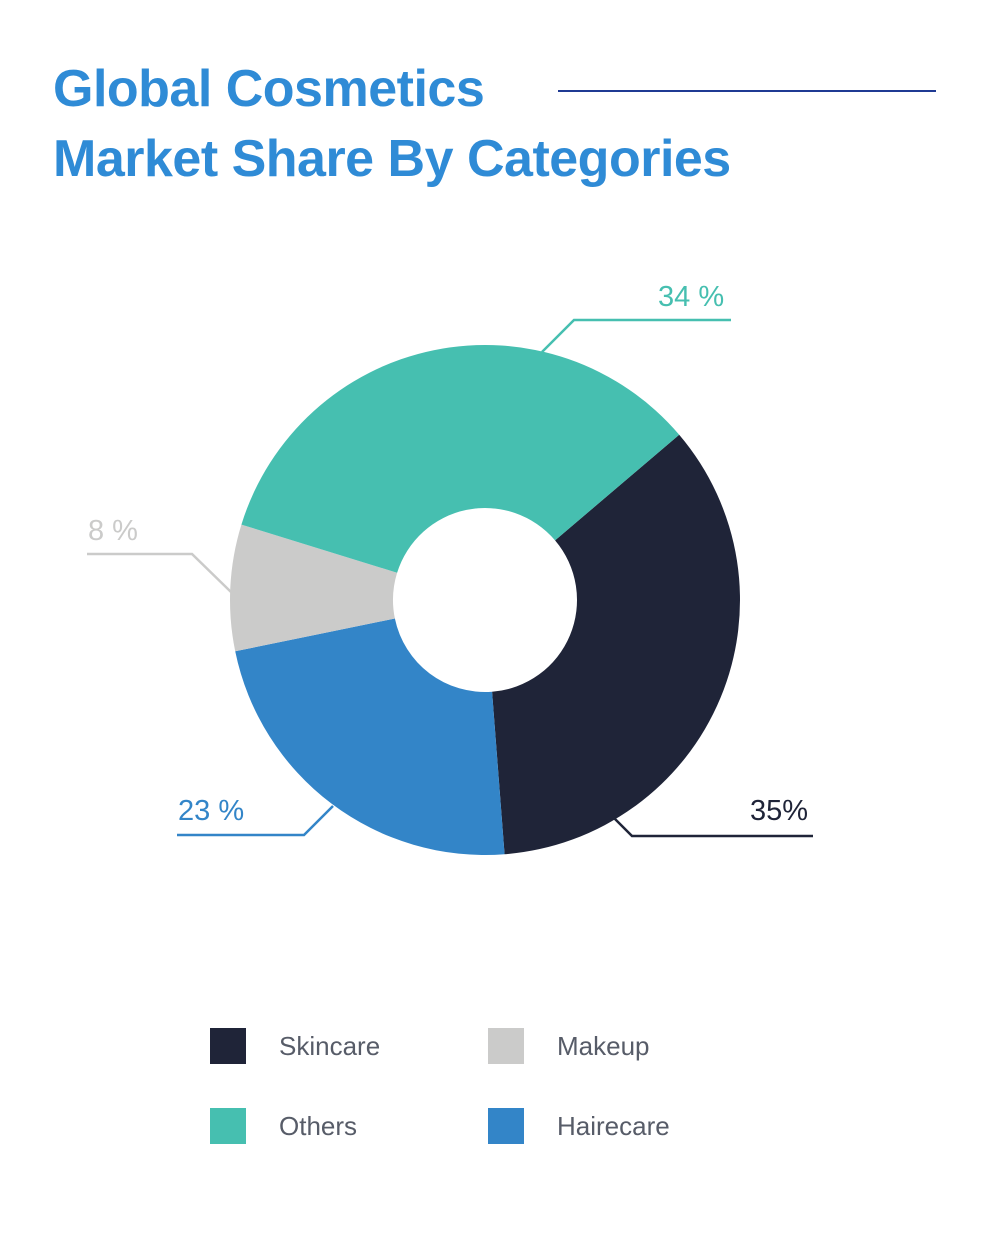  What do you see at coordinates (330, 1045) in the screenshot?
I see `legend-label-skincare: Skincare` at bounding box center [330, 1045].